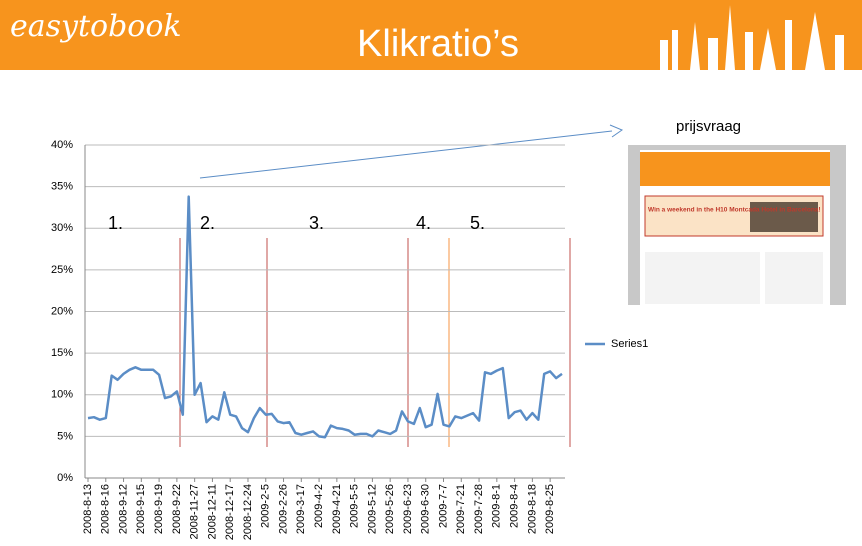 The image size is (862, 546). What do you see at coordinates (301, 509) in the screenshot?
I see `x-tick-label: 2009-3-17` at bounding box center [301, 509].